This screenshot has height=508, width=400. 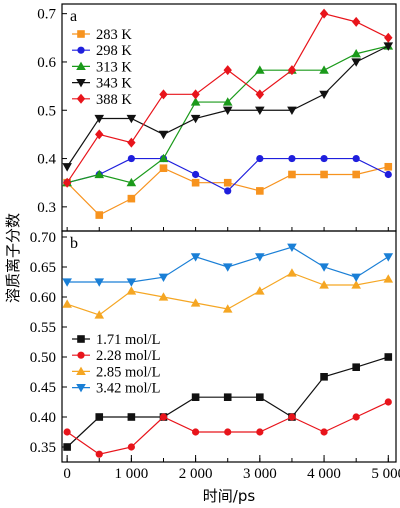 I want to click on panel-b-y-tick-label: 0.45, so click(x=43, y=388).